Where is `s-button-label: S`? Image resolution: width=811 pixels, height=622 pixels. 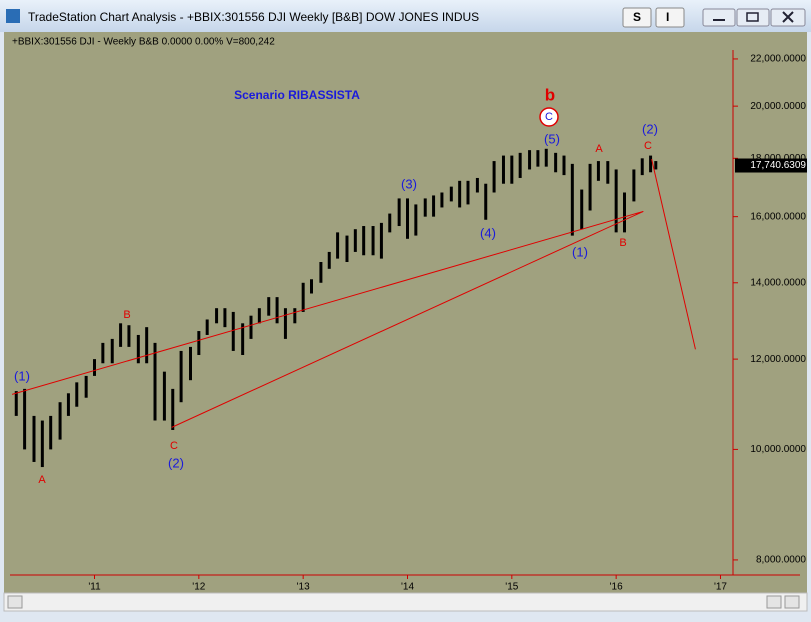 s-button-label: S is located at coordinates (637, 17).